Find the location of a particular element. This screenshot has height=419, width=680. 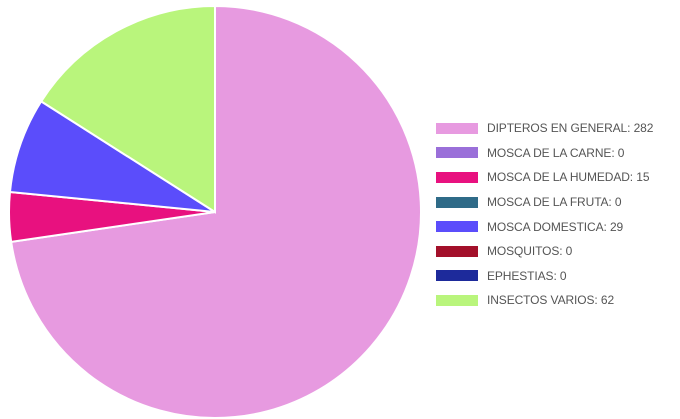

legend-label: MOSCA DOMESTICA: 29 is located at coordinates (555, 226).